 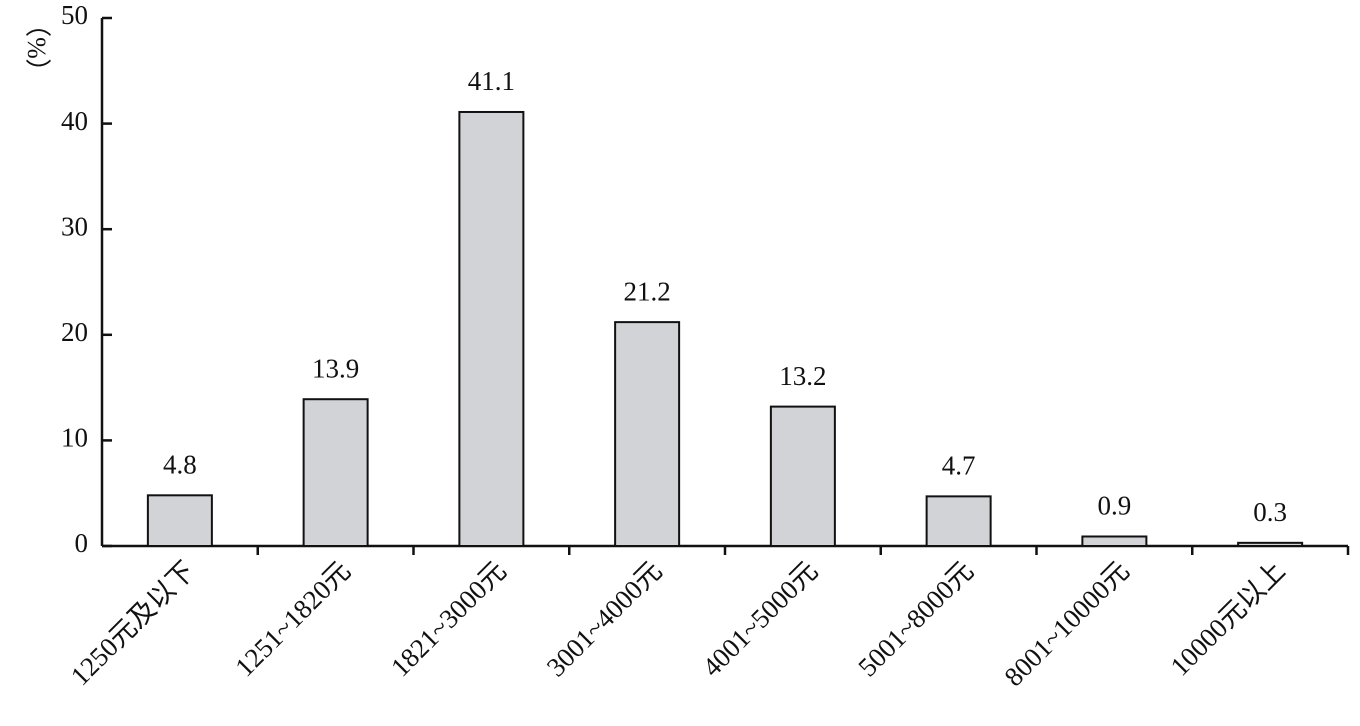 What do you see at coordinates (74, 15) in the screenshot?
I see `y-tick-label: 50` at bounding box center [74, 15].